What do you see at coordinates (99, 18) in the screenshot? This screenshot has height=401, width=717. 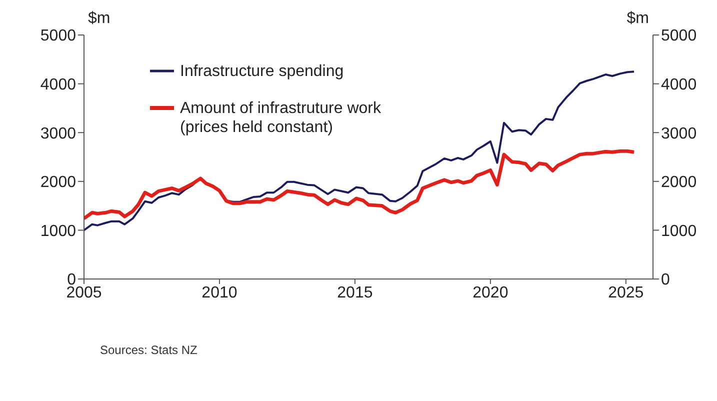 I see `y-axis-title: $m` at bounding box center [99, 18].